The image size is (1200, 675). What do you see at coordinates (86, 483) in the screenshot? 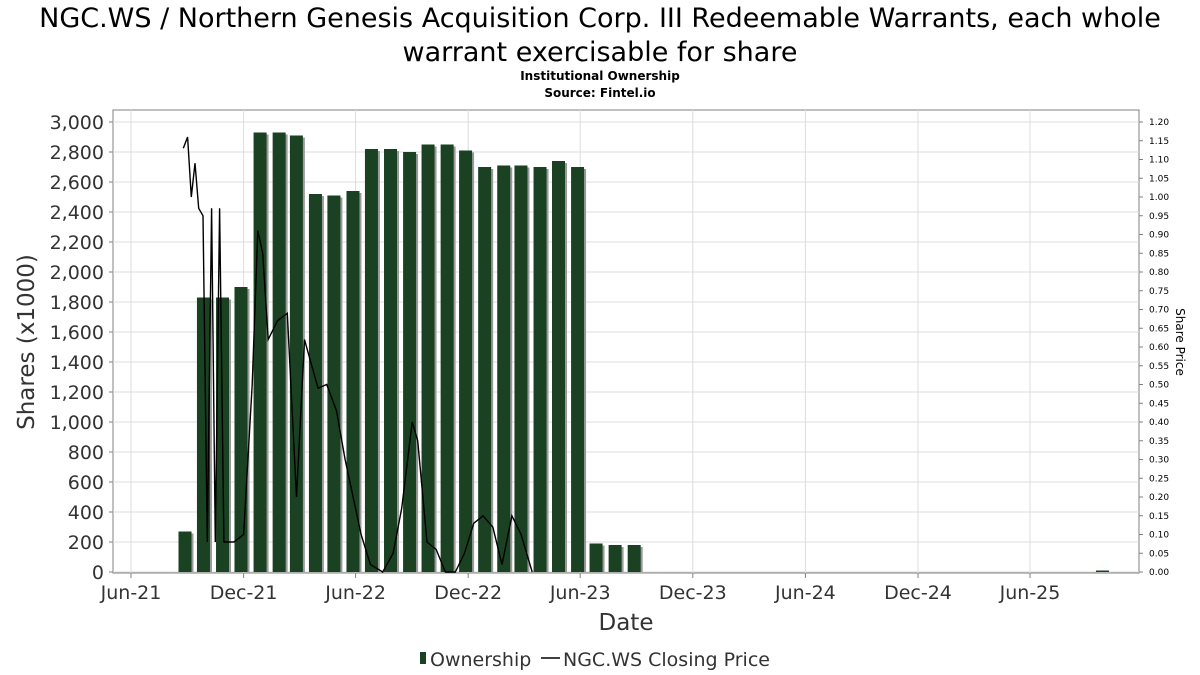
I see `y-tick-label: 600` at bounding box center [86, 483].